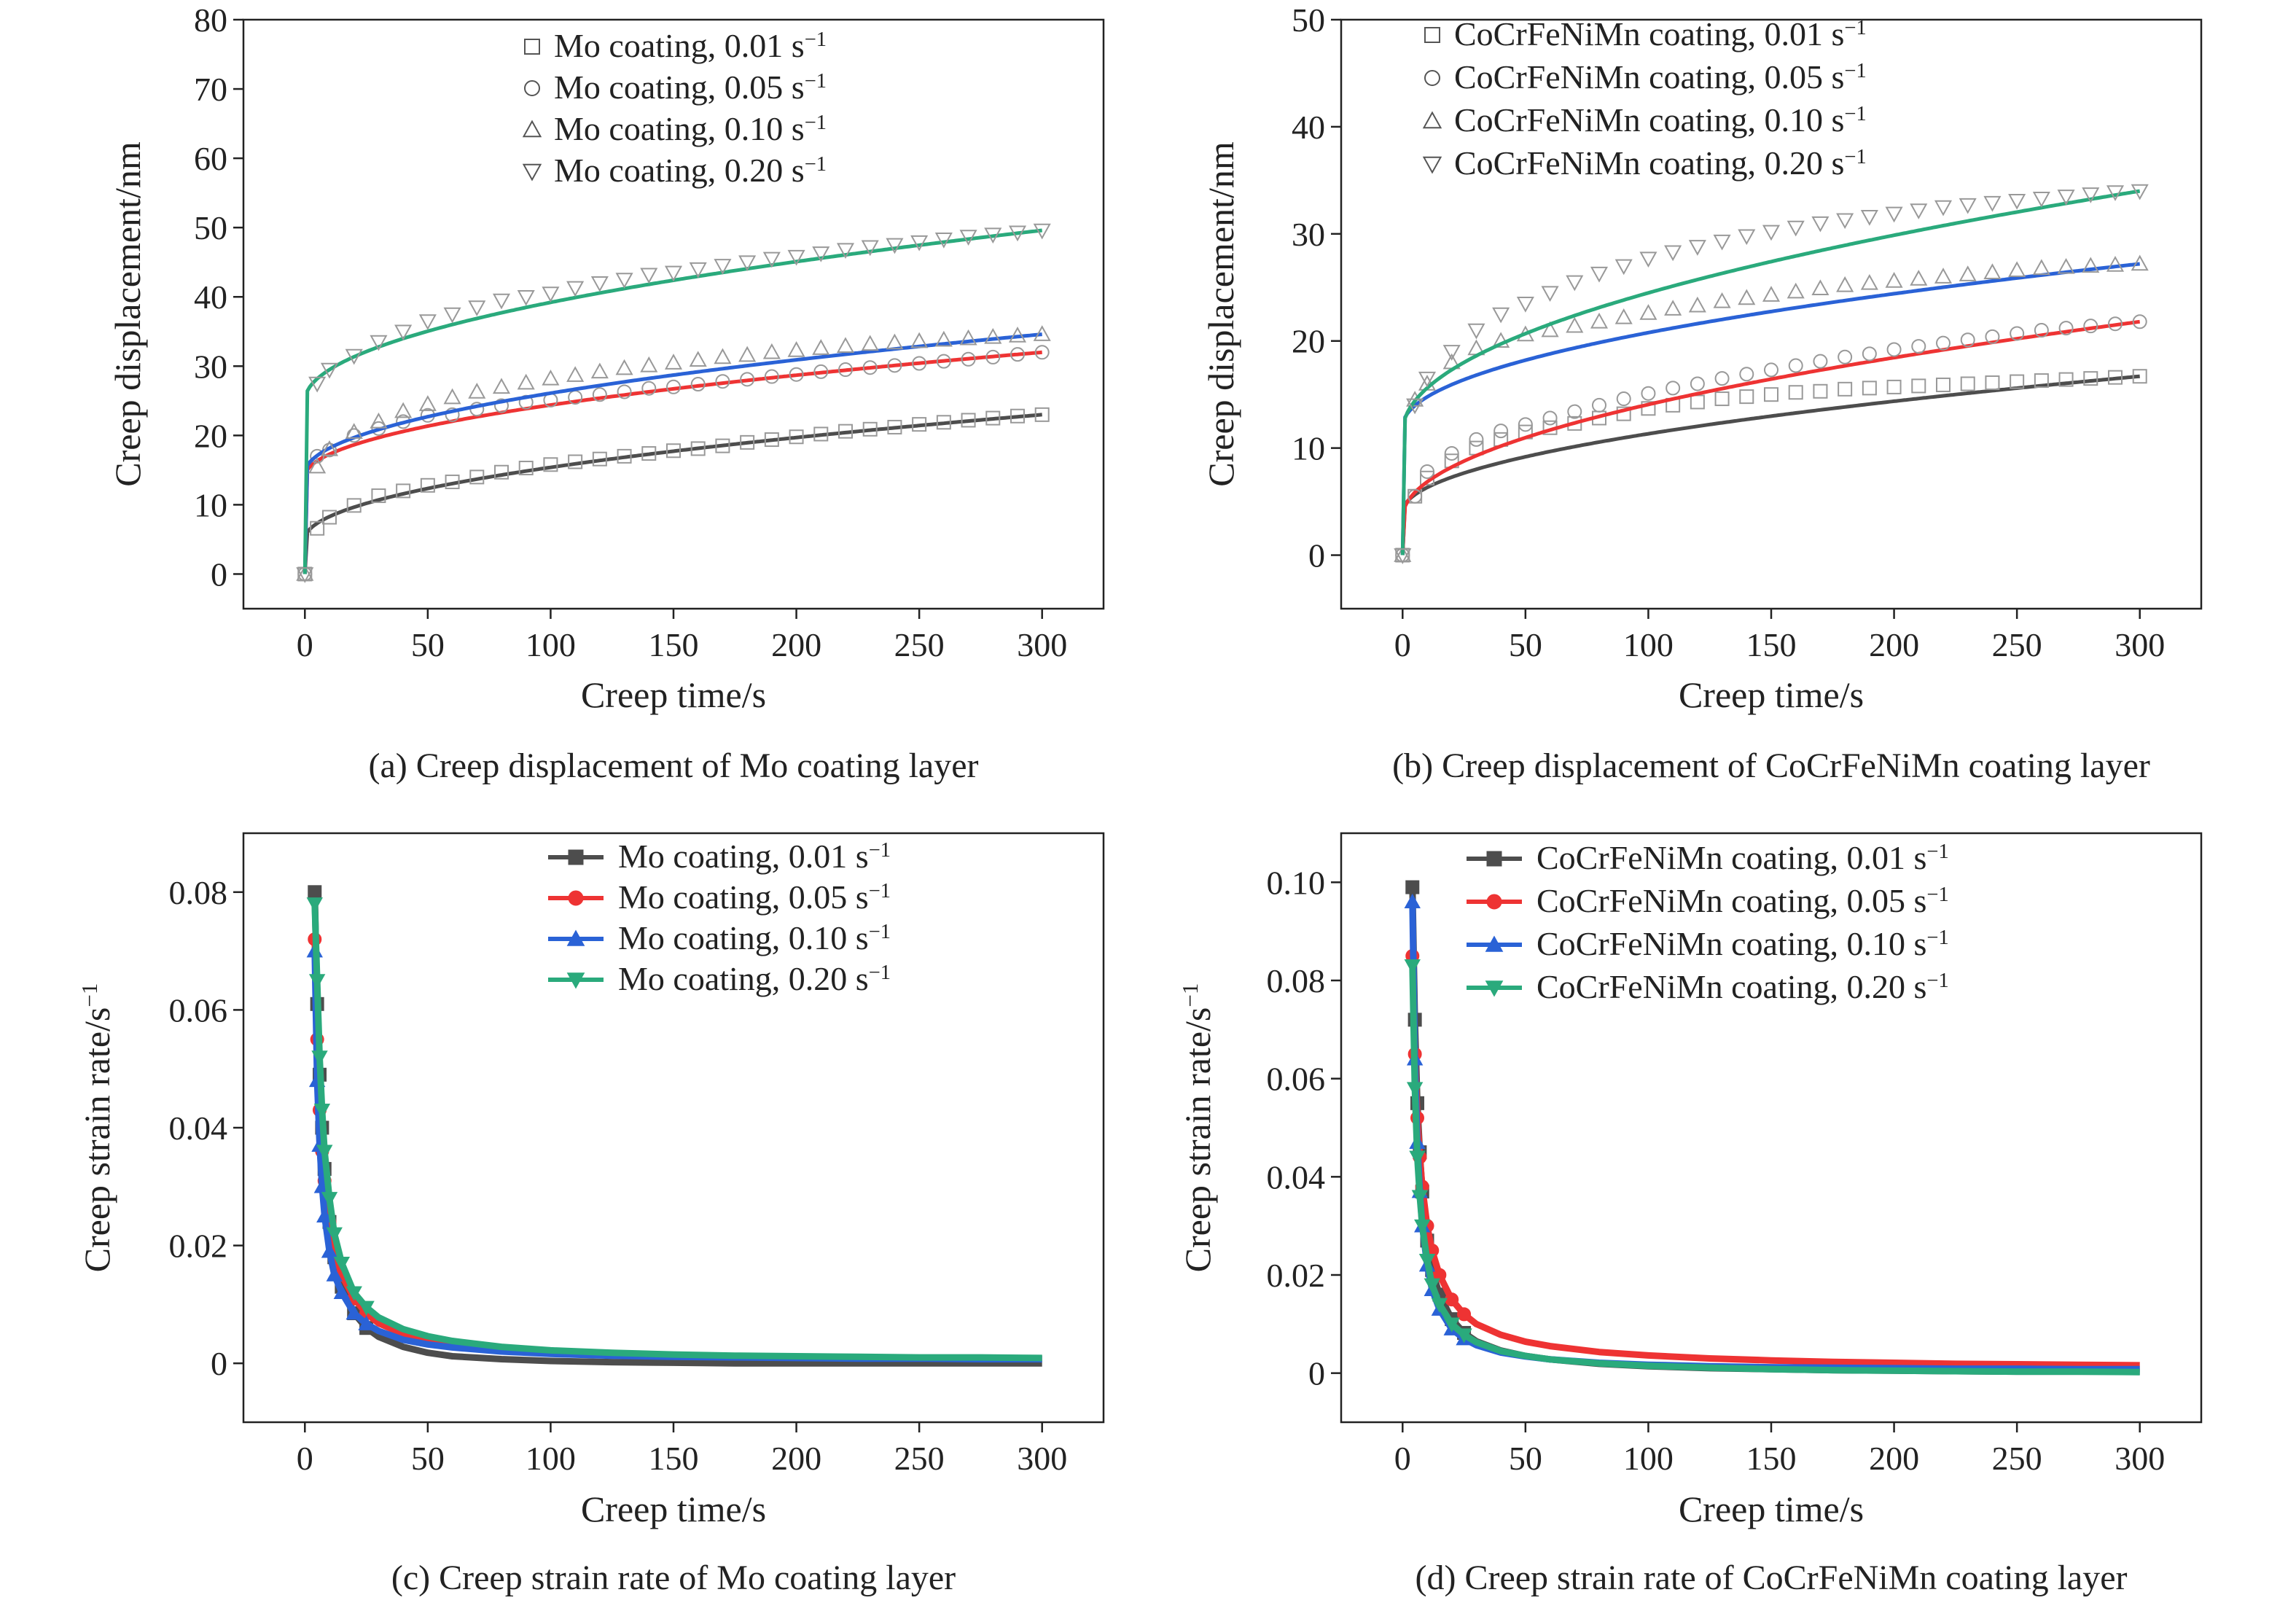 The height and width of the screenshot is (1603, 2296). Describe the element at coordinates (551, 644) in the screenshot. I see `x-tick-label: 100` at that location.